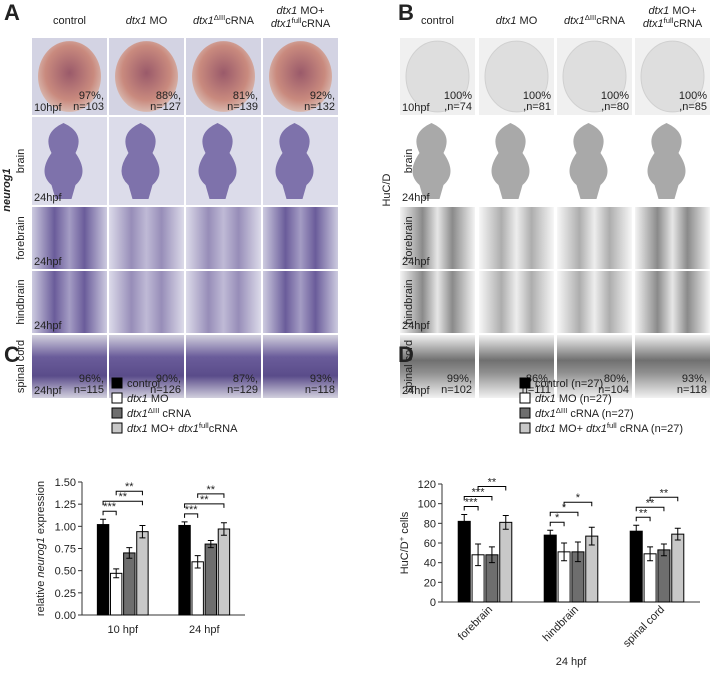 The height and width of the screenshot is (680, 710). Describe the element at coordinates (569, 384) in the screenshot. I see `legend-label: control (n=27)` at that location.